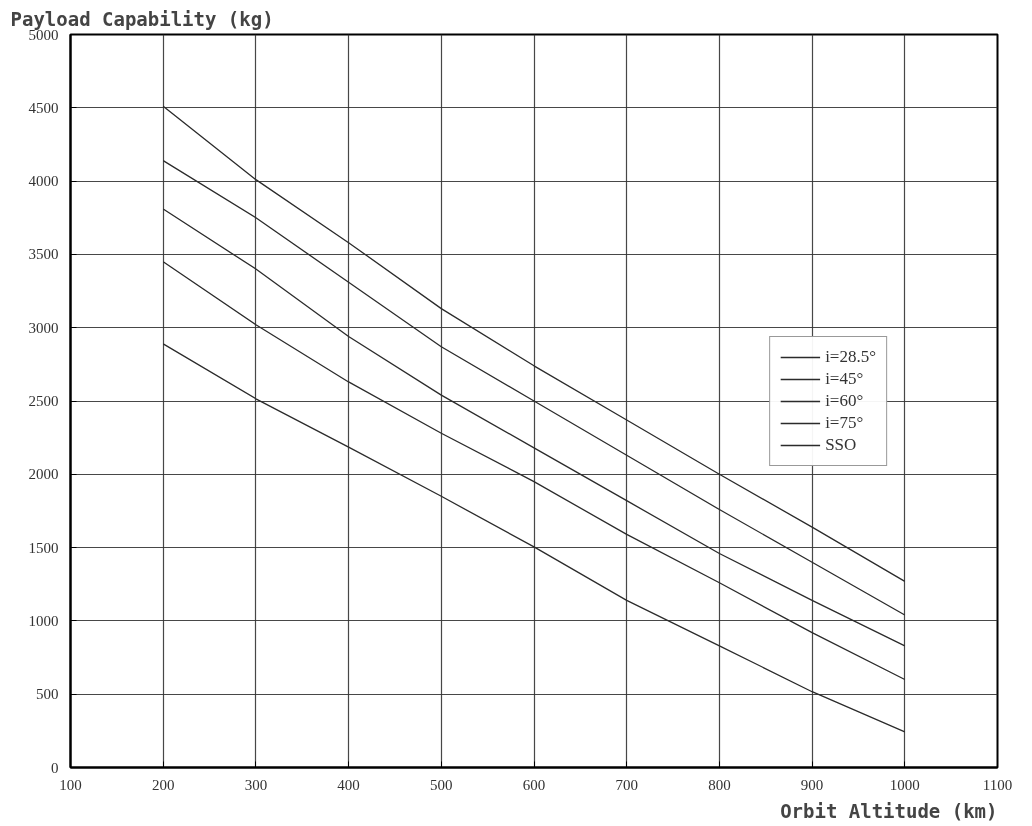  What do you see at coordinates (997, 784) in the screenshot?
I see `x-tick-label: 1100` at bounding box center [997, 784].